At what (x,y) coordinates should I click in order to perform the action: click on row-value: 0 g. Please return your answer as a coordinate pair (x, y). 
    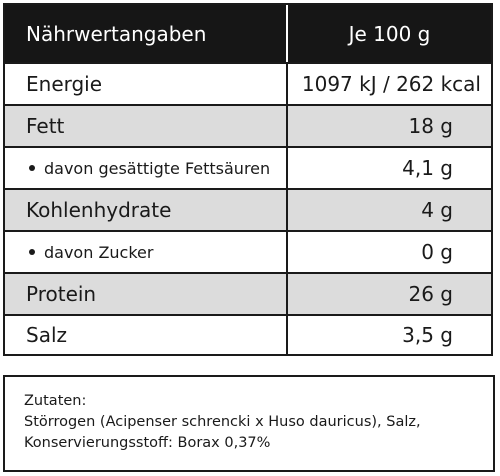
    Looking at the image, I should click on (437, 252).